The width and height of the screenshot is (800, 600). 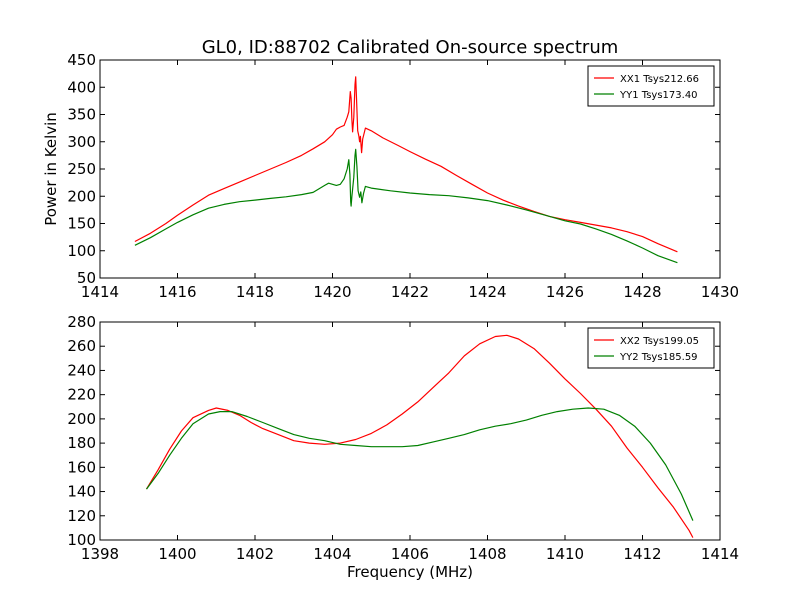 What do you see at coordinates (81, 467) in the screenshot?
I see `bottom-y-tick-label: 160` at bounding box center [81, 467].